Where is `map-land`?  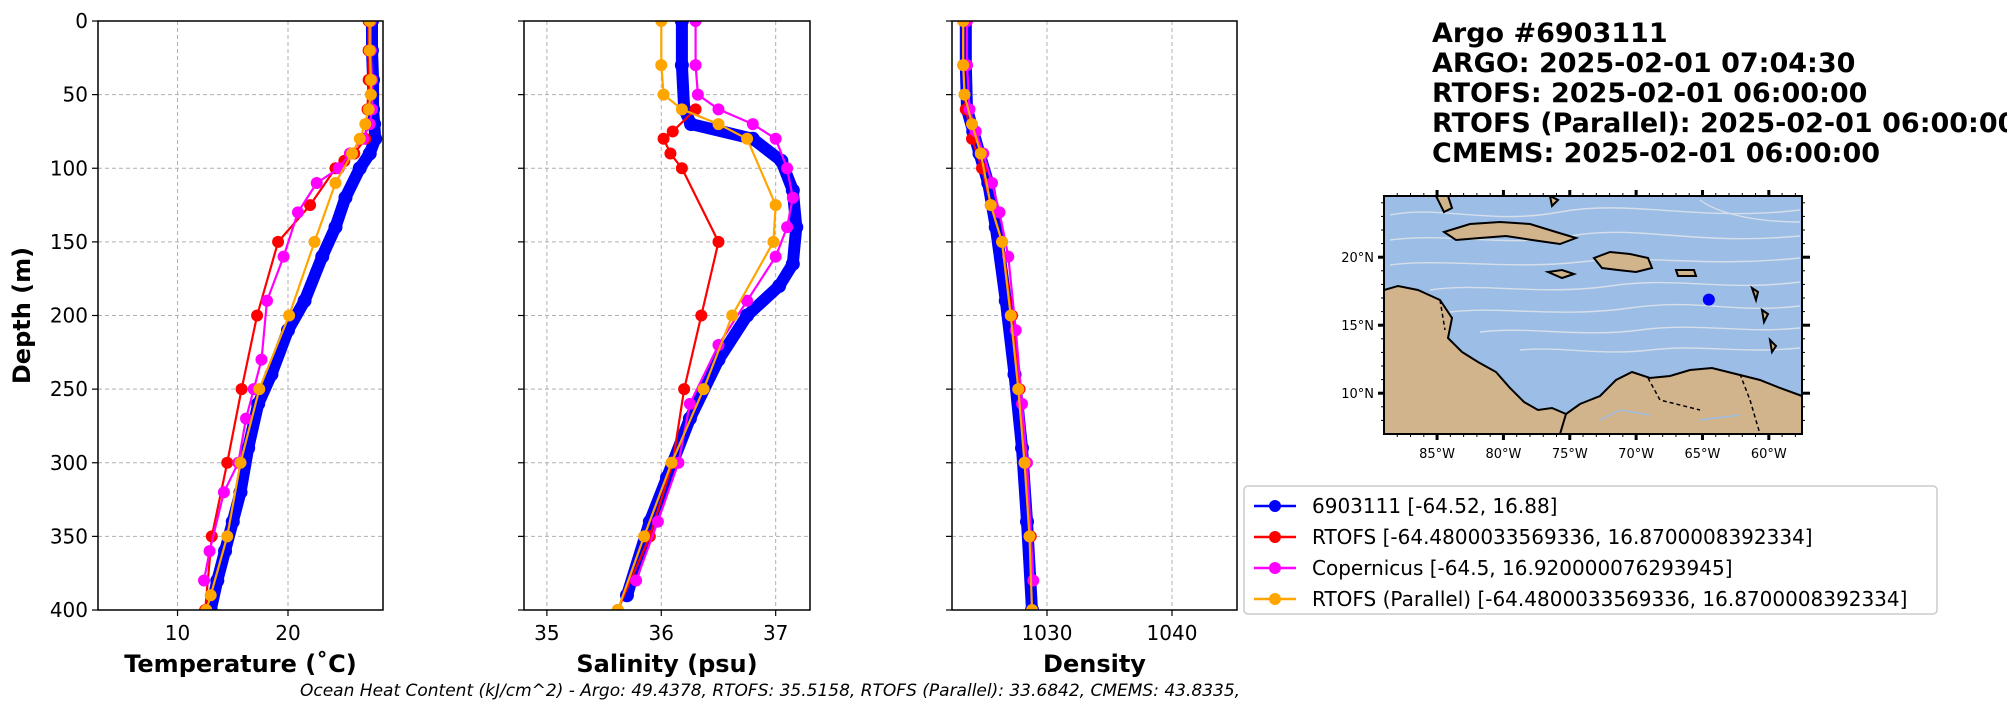 map-land is located at coordinates (1593, 315).